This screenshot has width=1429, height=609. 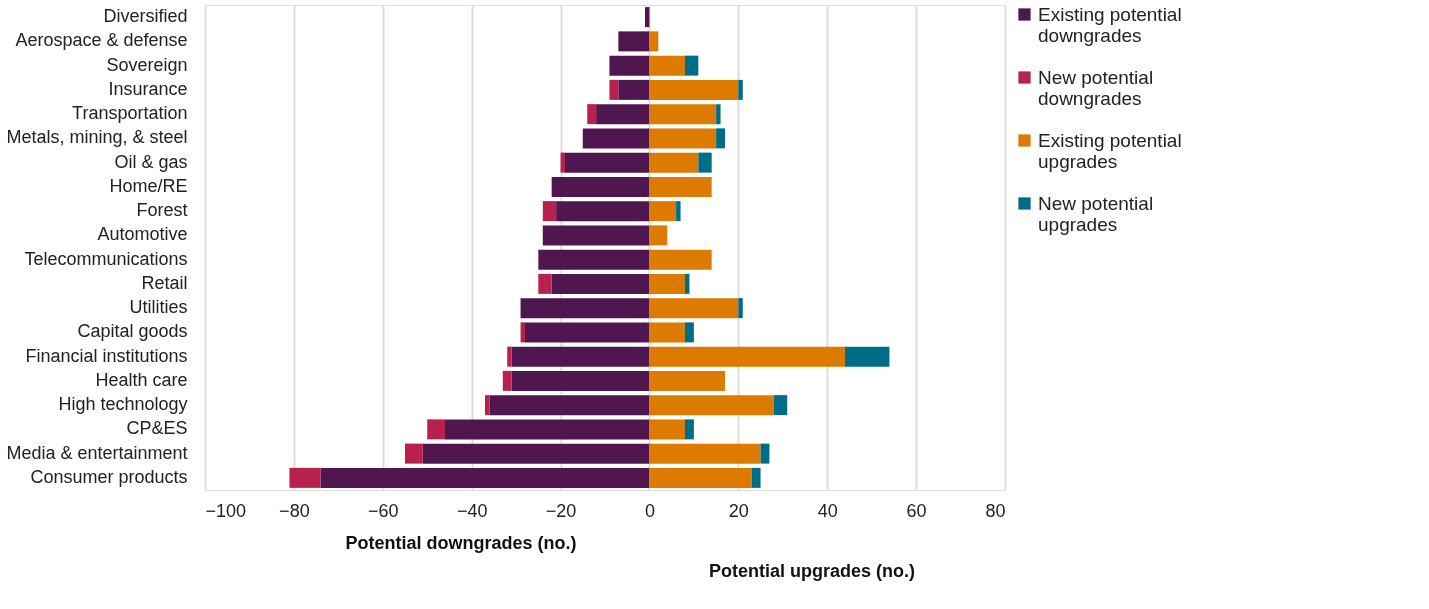 I want to click on y-tick-label: Oil & gas, so click(x=151, y=161).